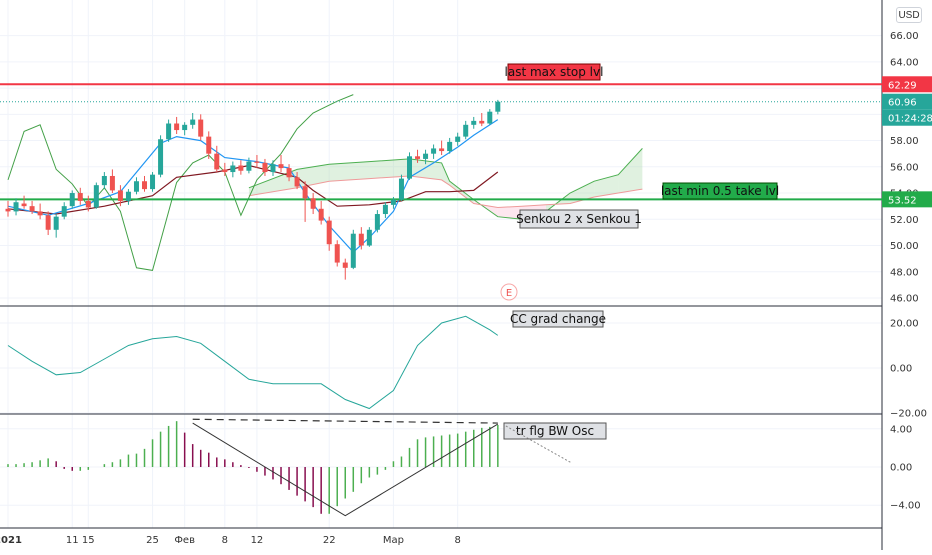 This screenshot has height=555, width=932. What do you see at coordinates (907, 84) in the screenshot?
I see `max-stop-price-badge-bg` at bounding box center [907, 84].